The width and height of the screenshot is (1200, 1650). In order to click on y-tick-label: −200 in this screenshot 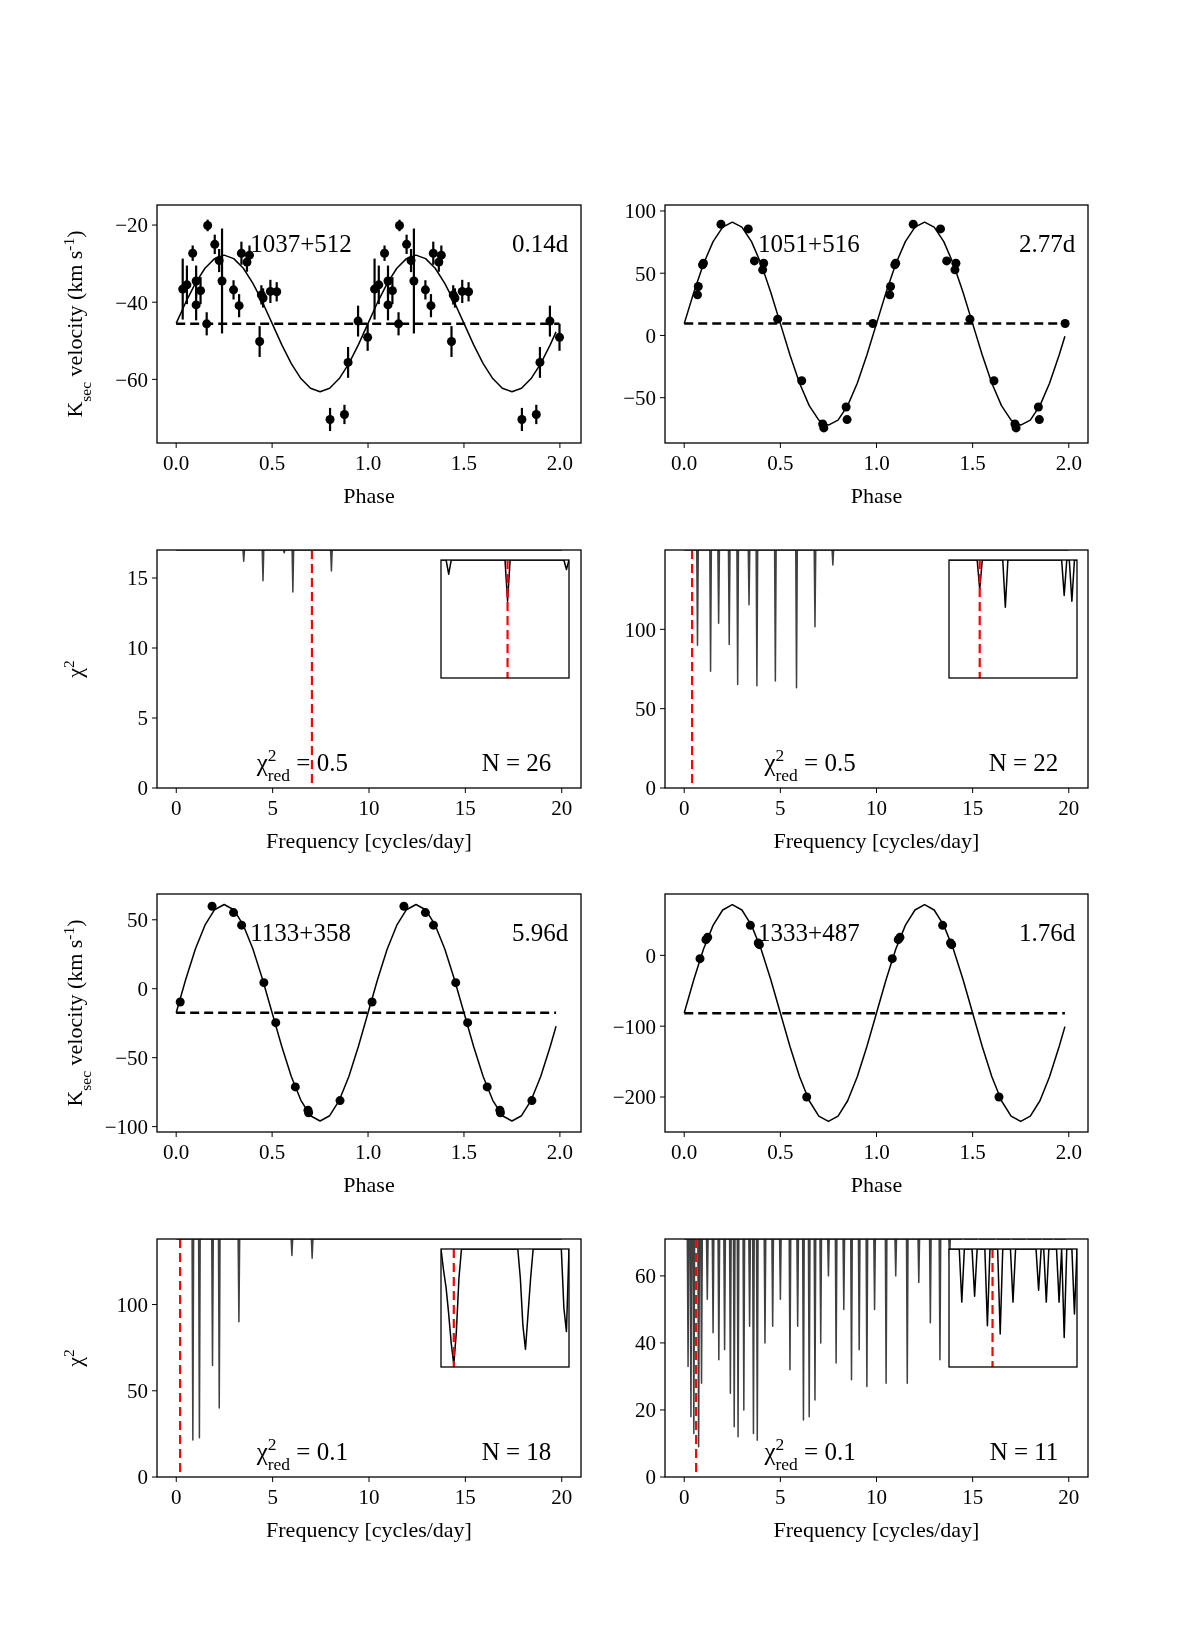, I will do `click(634, 1097)`.